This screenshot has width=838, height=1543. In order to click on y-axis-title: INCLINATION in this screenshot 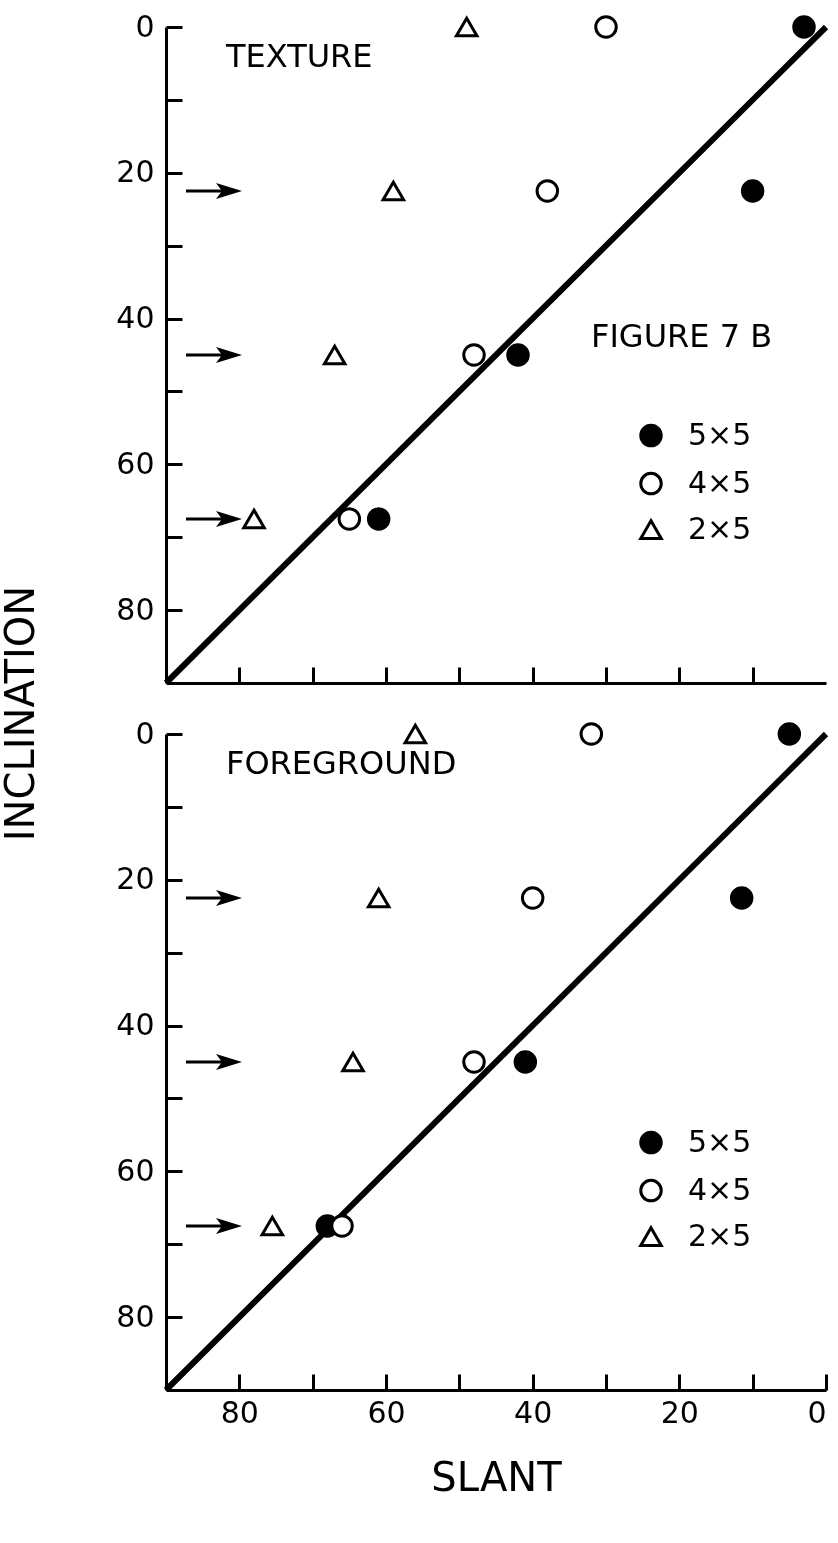, I will do `click(21, 713)`.